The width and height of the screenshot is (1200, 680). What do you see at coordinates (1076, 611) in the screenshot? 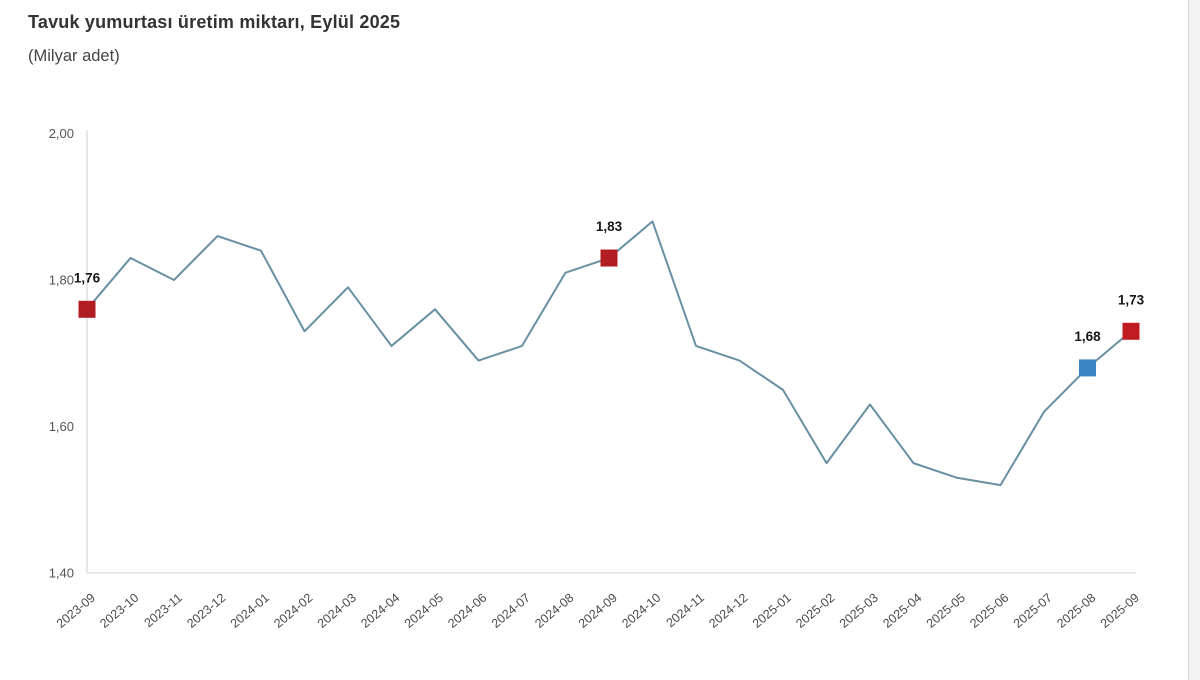
I see `x-tick-label: 2025-08` at bounding box center [1076, 611].